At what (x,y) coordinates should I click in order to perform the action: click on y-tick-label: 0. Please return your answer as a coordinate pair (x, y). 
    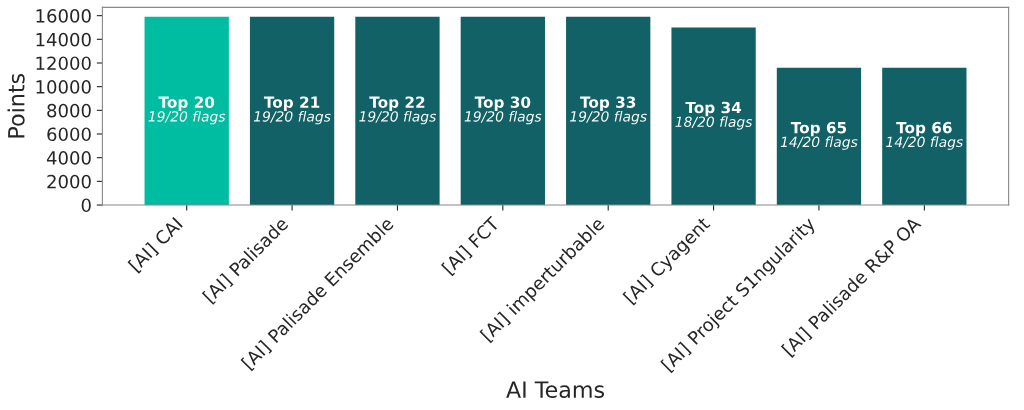
    Looking at the image, I should click on (86, 205).